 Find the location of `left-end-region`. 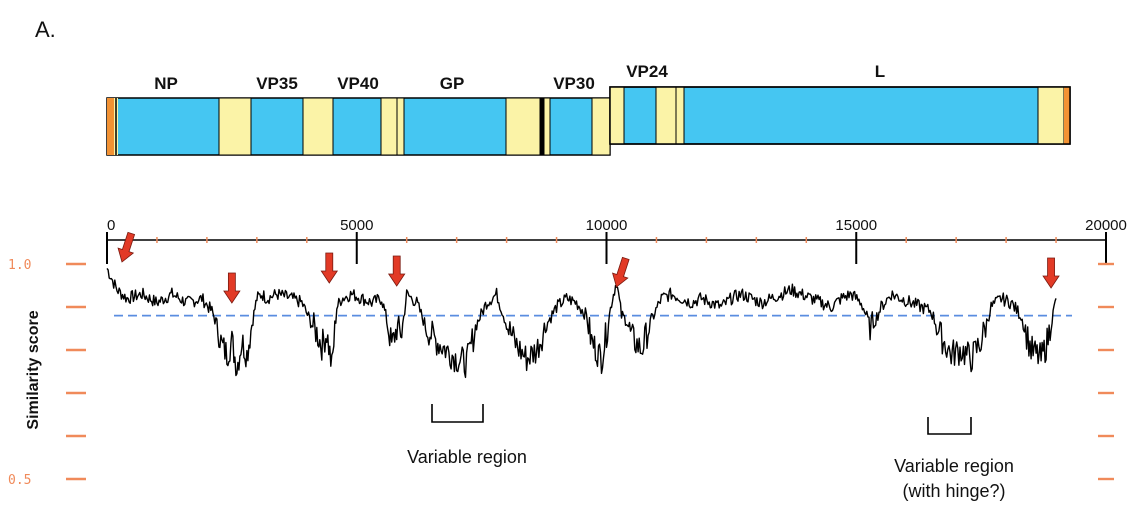

left-end-region is located at coordinates (110, 126).